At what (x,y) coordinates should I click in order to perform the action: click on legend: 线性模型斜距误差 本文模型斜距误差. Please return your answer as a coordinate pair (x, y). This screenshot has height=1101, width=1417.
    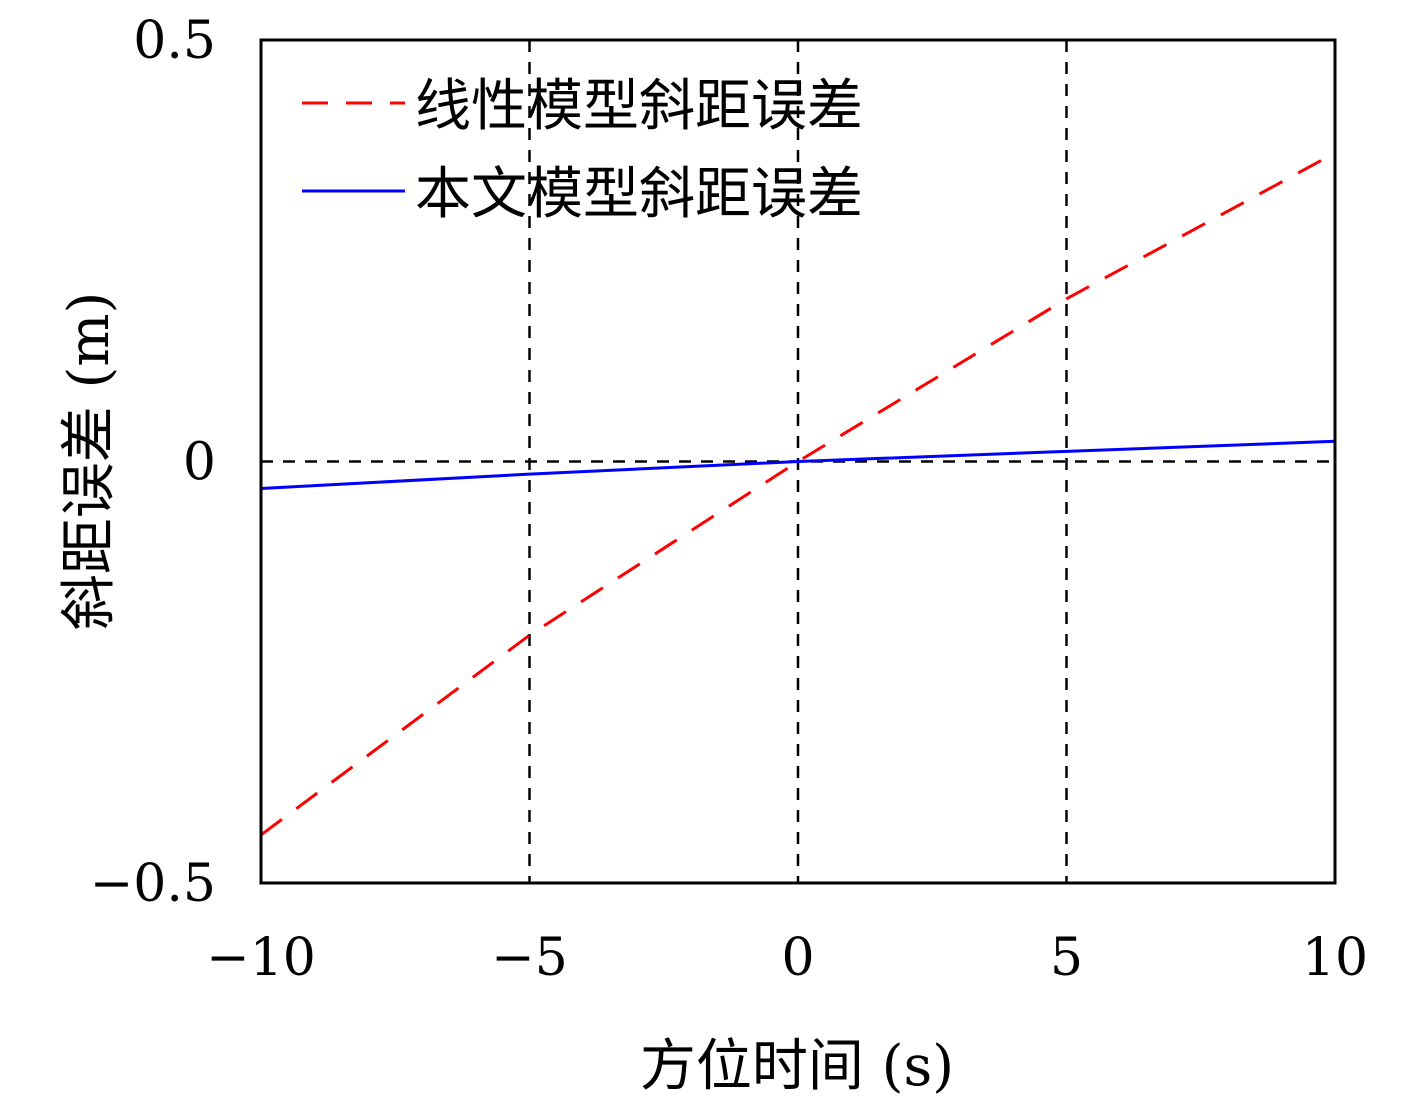
    Looking at the image, I should click on (582, 150).